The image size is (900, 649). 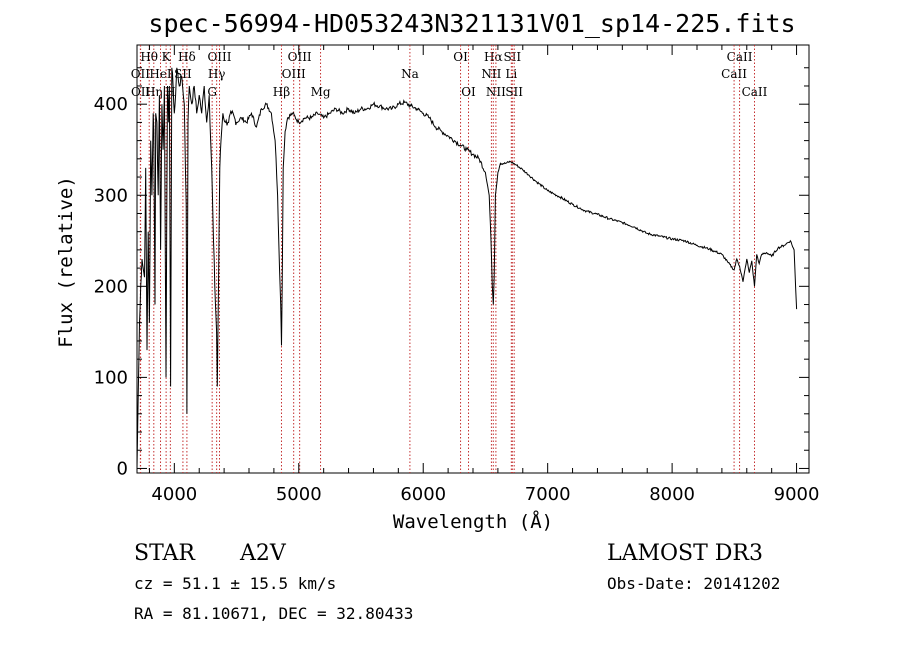 I want to click on y-tick-label: 200, so click(x=111, y=286).